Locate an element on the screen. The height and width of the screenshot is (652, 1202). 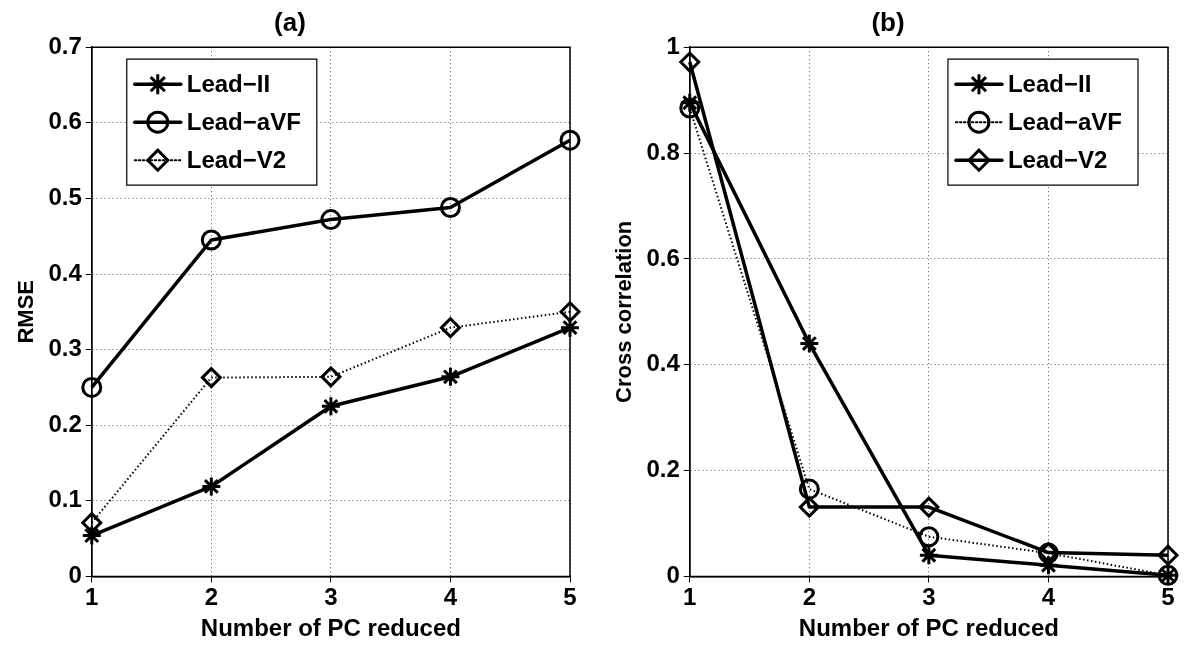
chart-title: (b) is located at coordinates (888, 21).